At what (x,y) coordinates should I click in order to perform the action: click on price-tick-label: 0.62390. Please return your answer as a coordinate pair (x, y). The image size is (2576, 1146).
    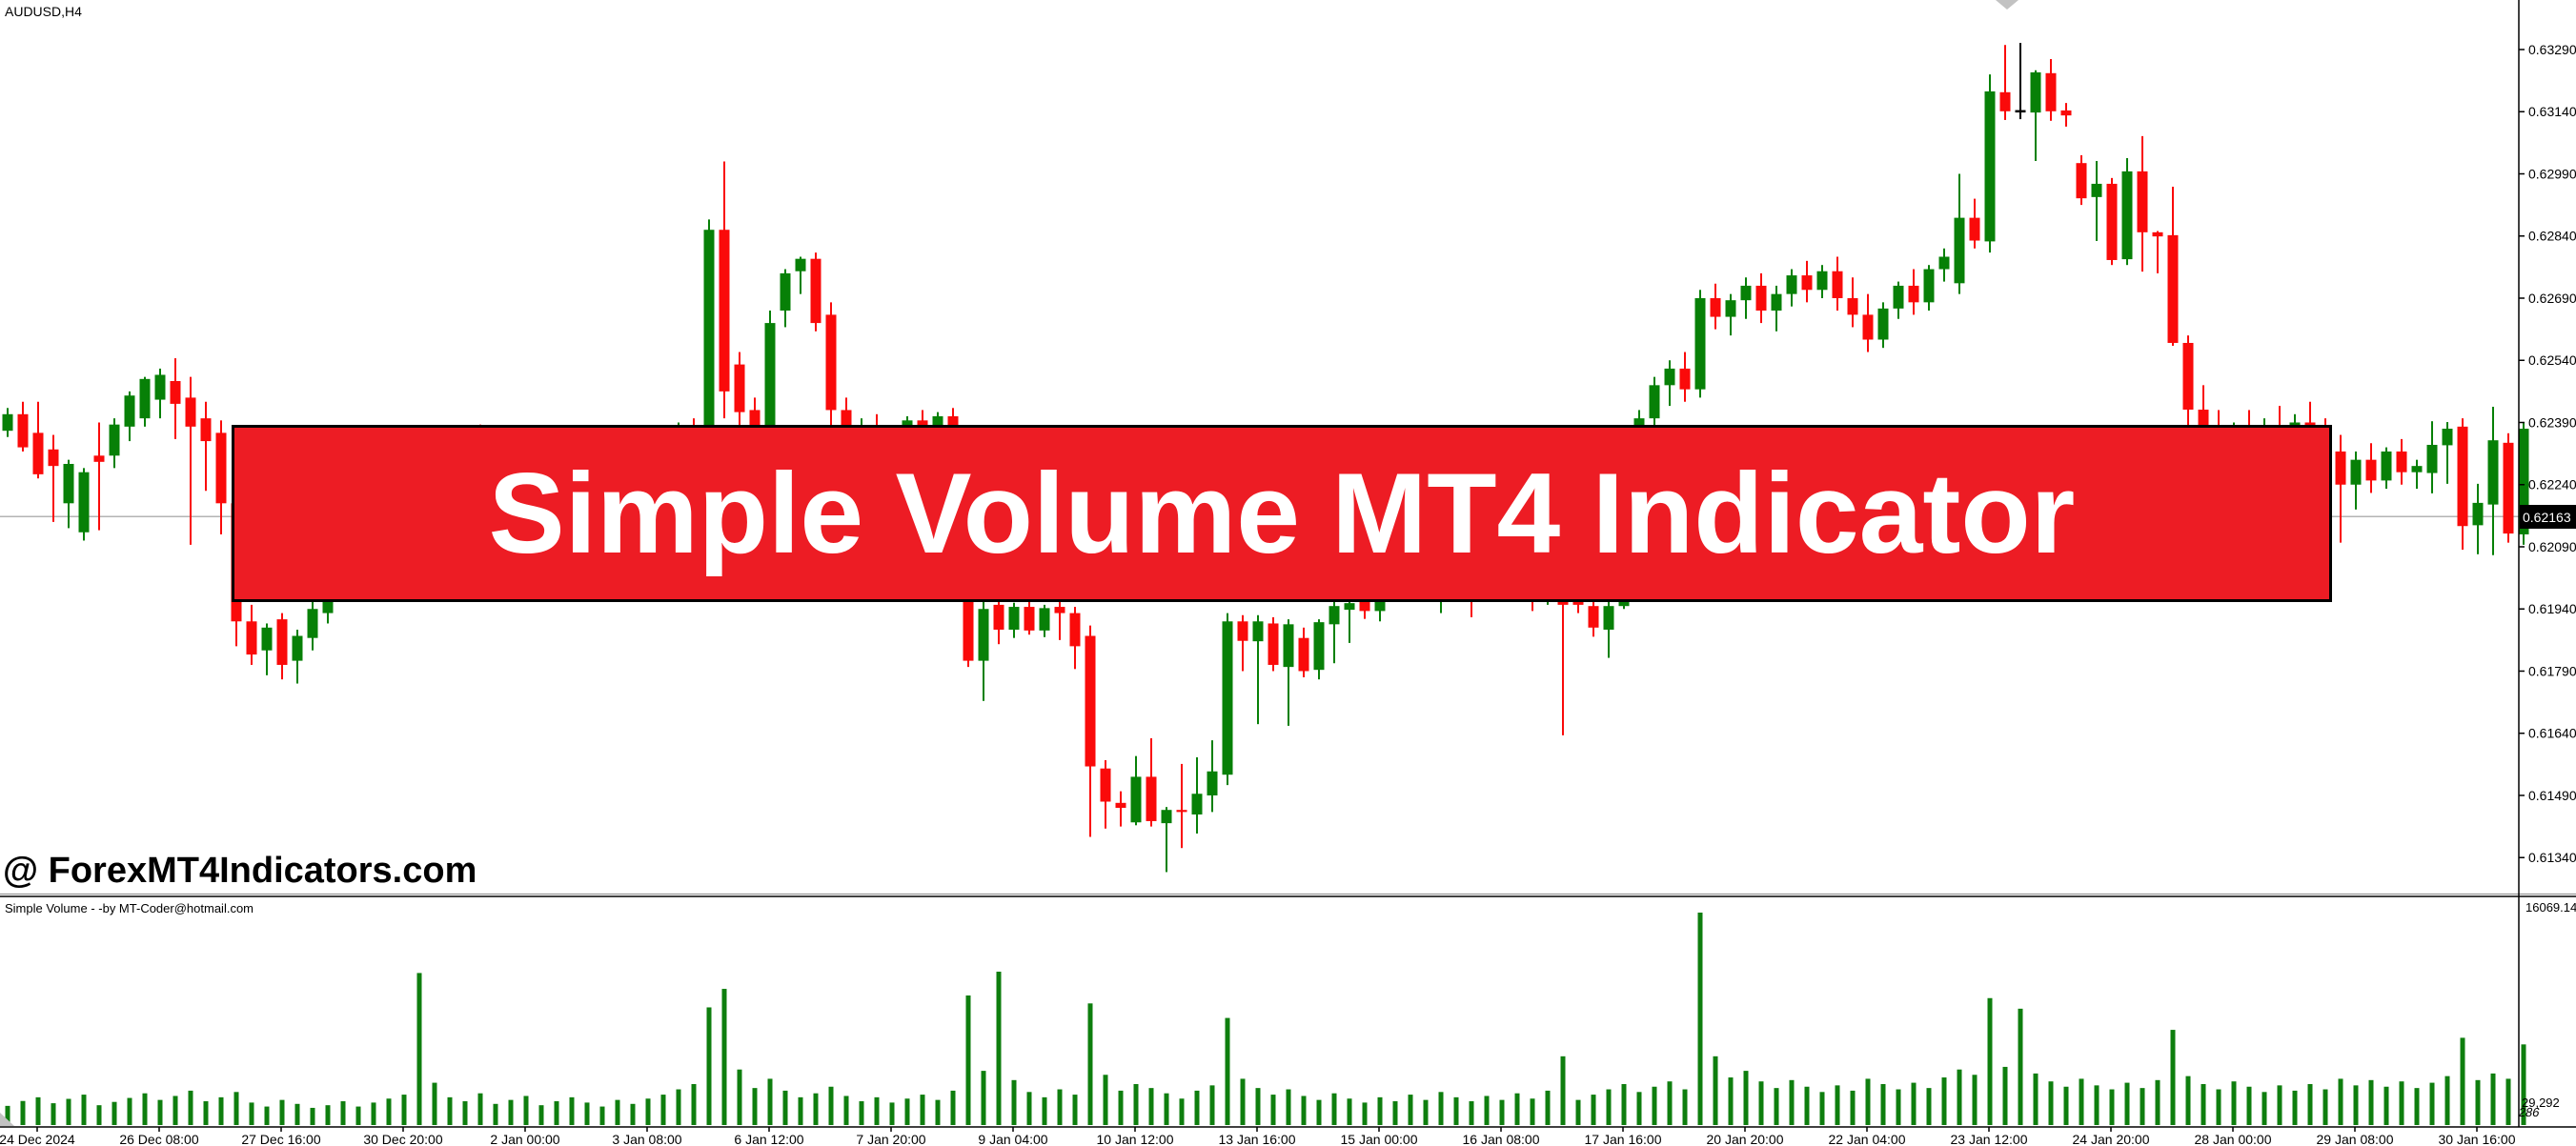
    Looking at the image, I should click on (2552, 422).